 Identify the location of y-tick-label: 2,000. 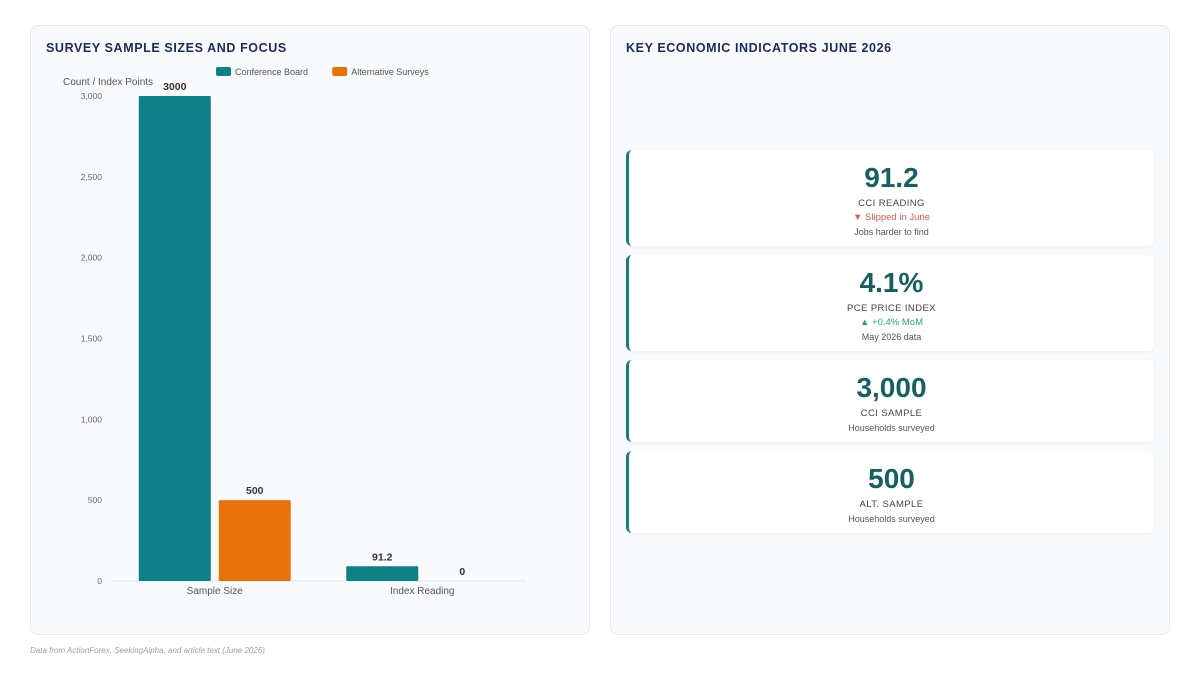
(92, 258).